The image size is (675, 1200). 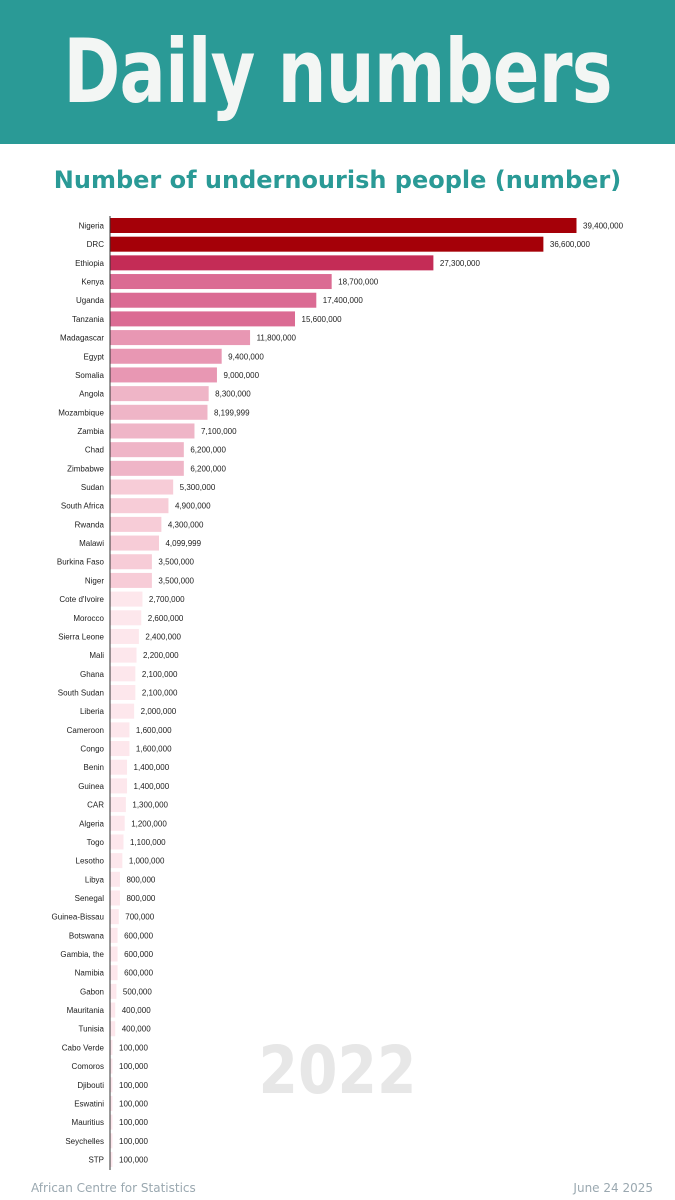 I want to click on category-label: Sierra Leone, so click(x=81, y=636).